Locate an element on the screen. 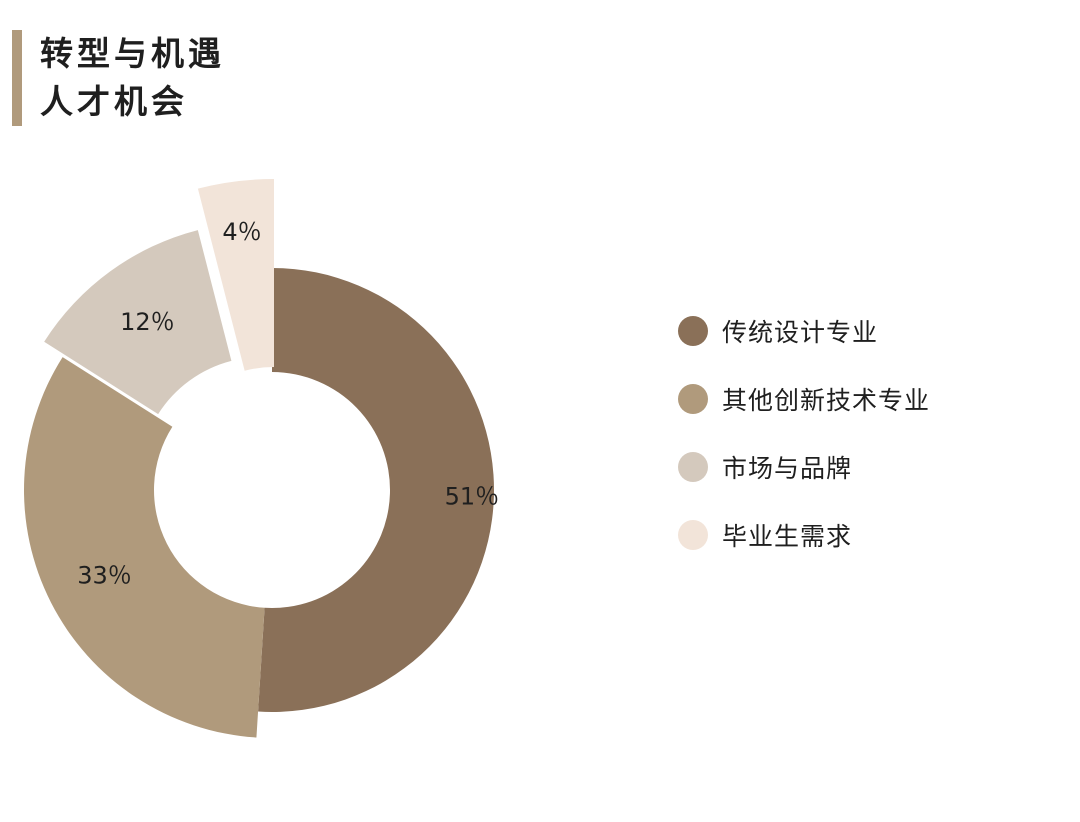 This screenshot has width=1080, height=822. slice-value-label: 12％ is located at coordinates (147, 322).